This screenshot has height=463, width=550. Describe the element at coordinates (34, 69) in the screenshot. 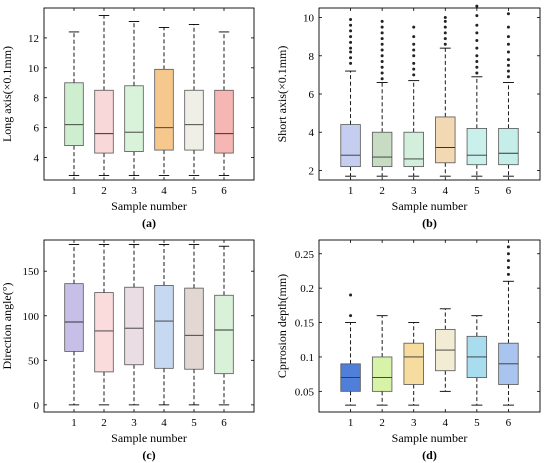

I see `y-tick-label: 10` at that location.